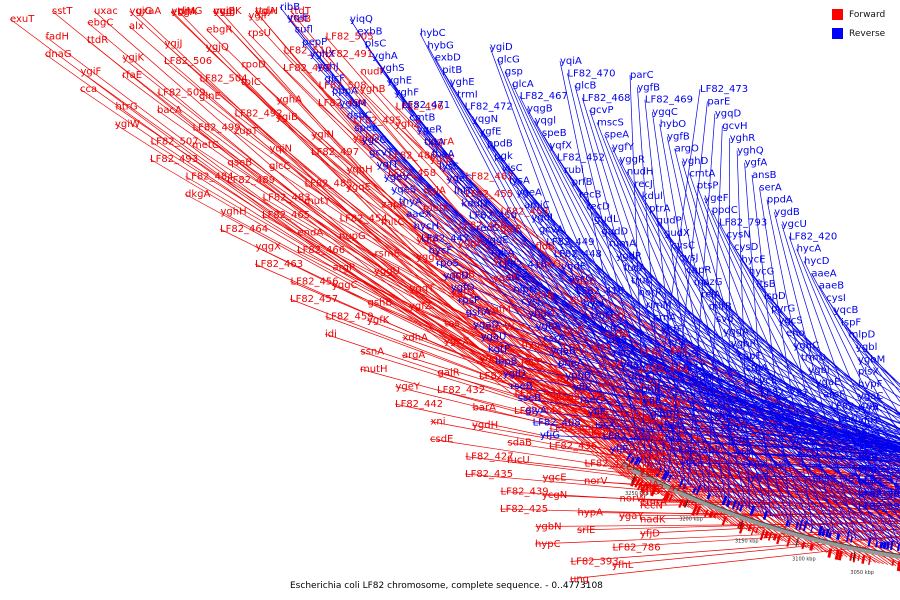  Describe the element at coordinates (373, 352) in the screenshot. I see `forward-gene-label: ssnA` at that location.